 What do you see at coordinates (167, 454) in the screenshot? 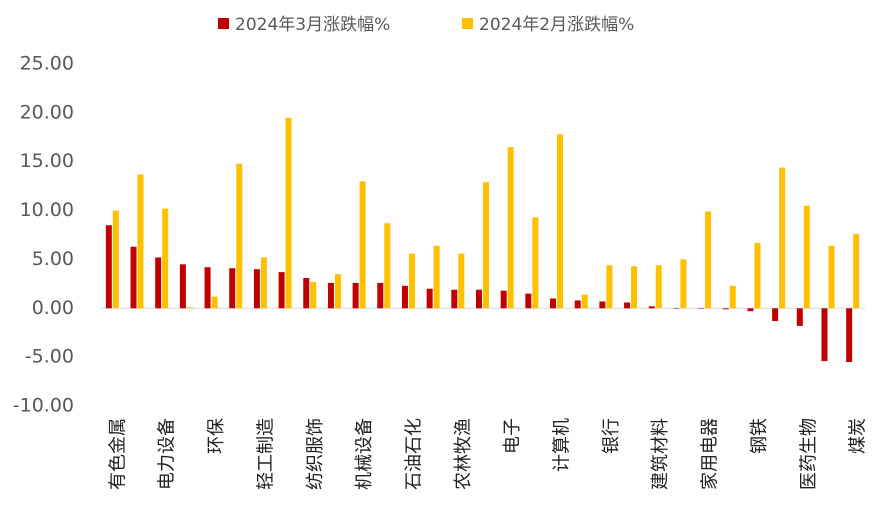
I see `x-tick-label: 电力设备` at bounding box center [167, 454].